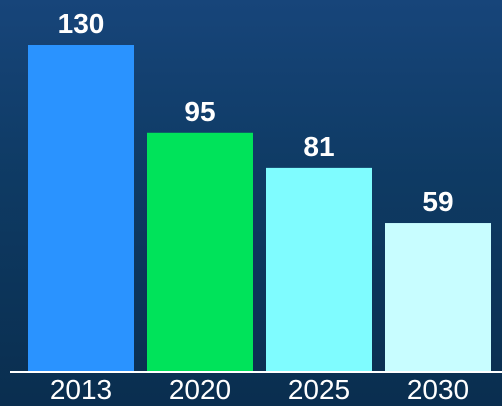 The height and width of the screenshot is (406, 502). I want to click on bar-value-label-2020: 95, so click(199, 111).